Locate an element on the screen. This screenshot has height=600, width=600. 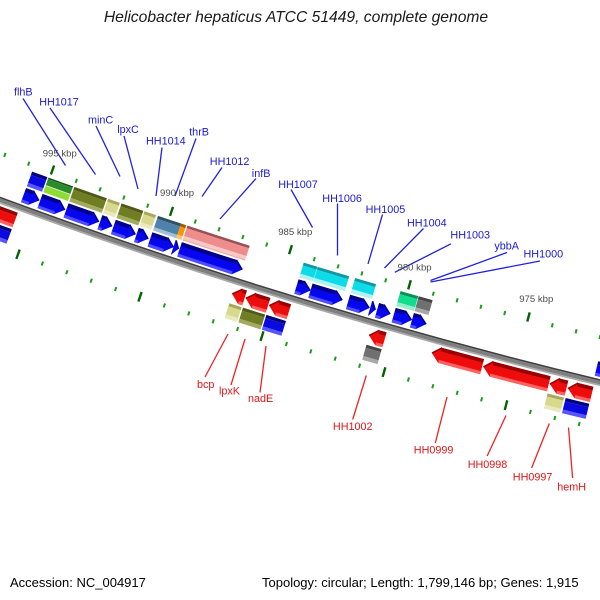
svg-text: nadE is located at coordinates (260, 399).